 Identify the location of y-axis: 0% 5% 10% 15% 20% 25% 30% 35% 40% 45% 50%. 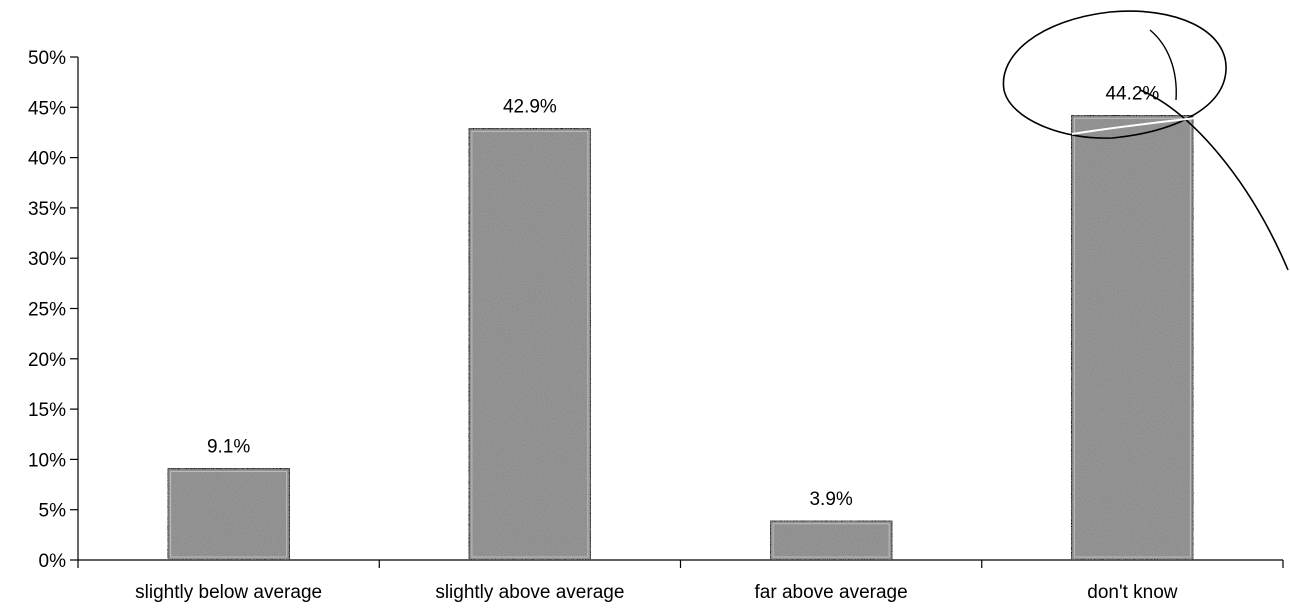
(53, 310).